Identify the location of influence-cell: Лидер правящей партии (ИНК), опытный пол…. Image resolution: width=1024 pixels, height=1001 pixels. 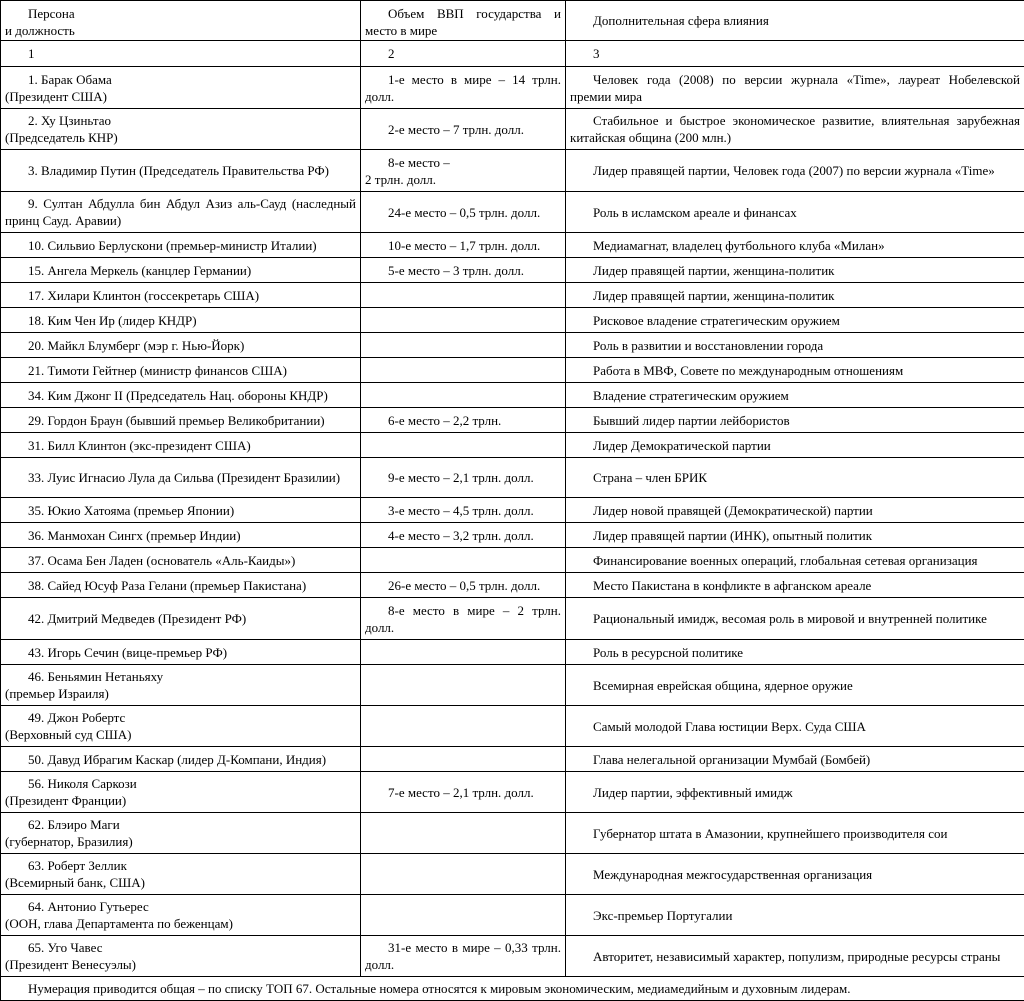
(795, 535).